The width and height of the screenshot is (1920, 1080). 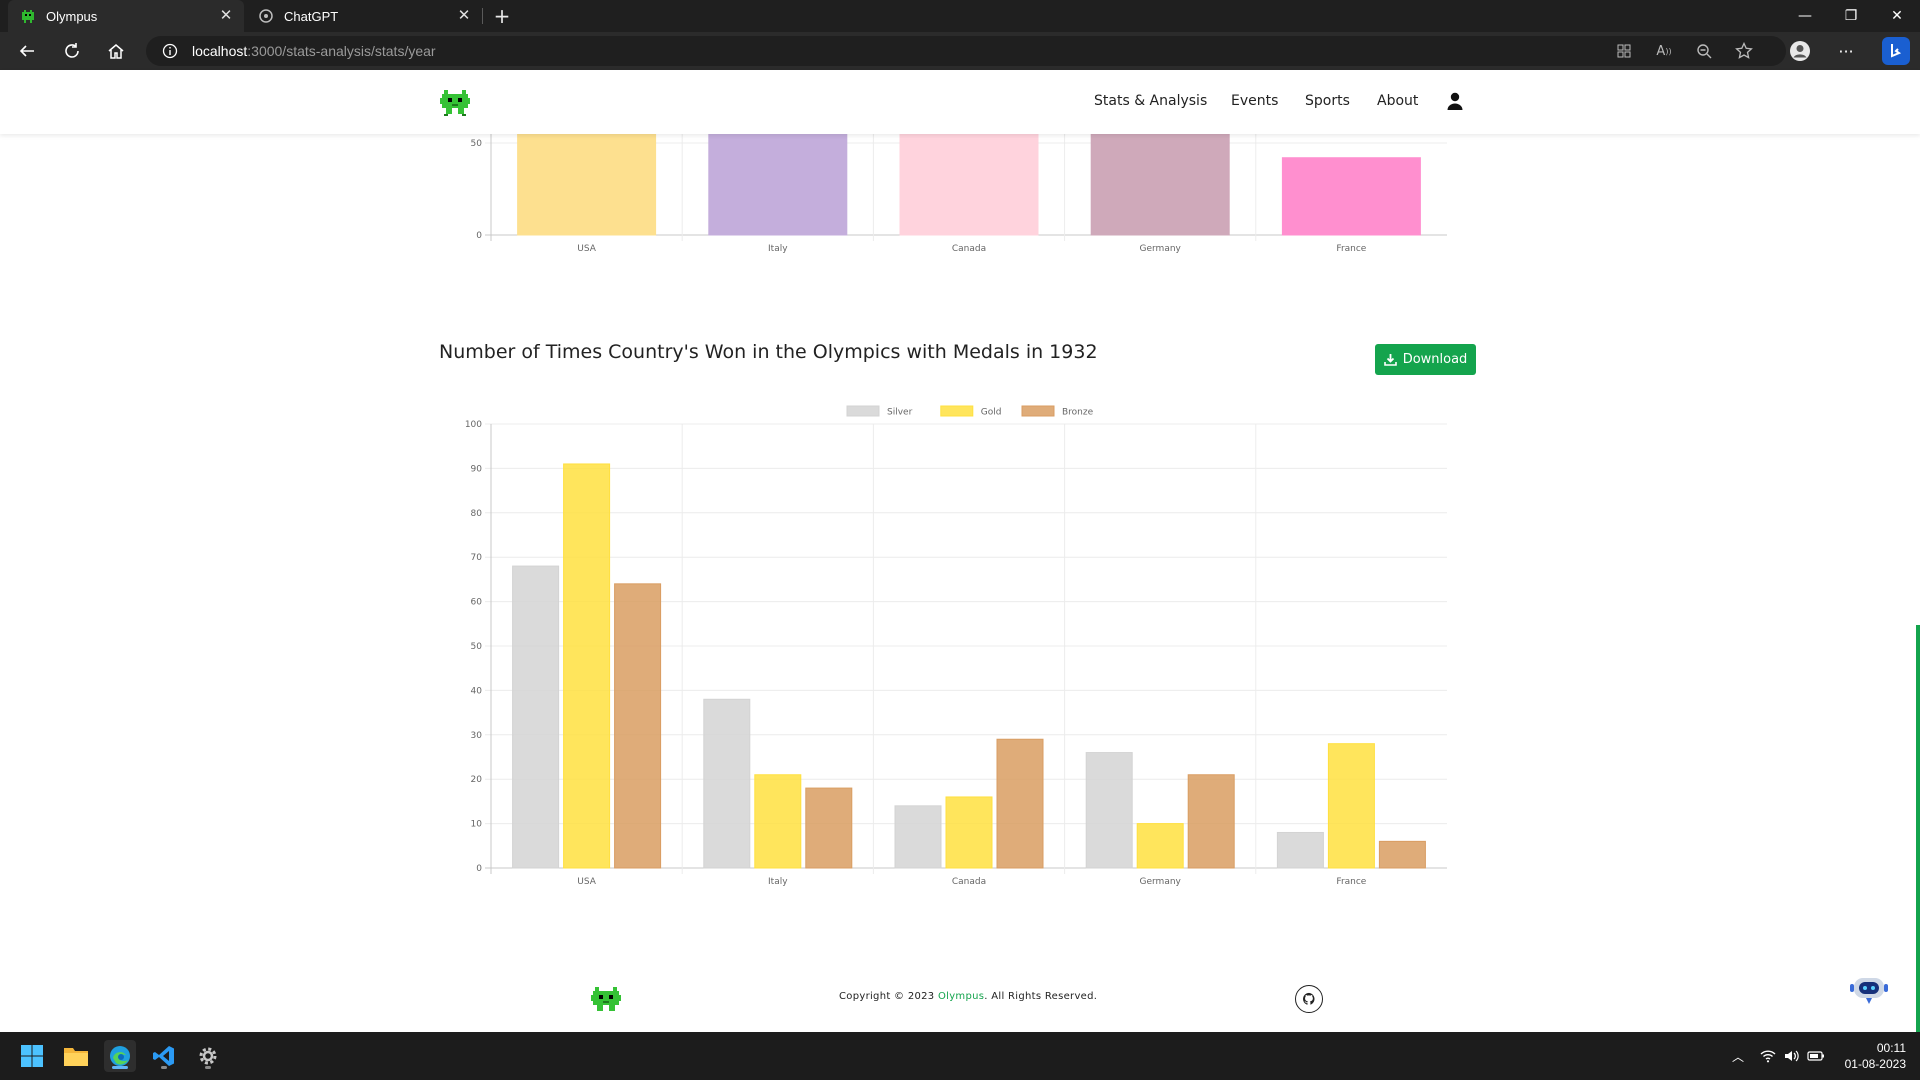 I want to click on x-tick-label: Germany, so click(x=1161, y=882).